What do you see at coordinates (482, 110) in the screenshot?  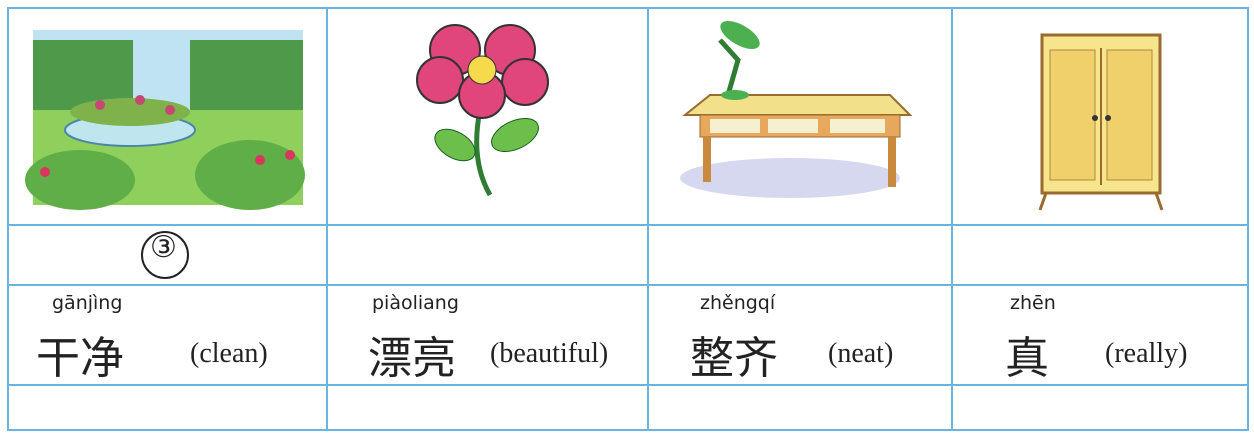 I see `flower-picture` at bounding box center [482, 110].